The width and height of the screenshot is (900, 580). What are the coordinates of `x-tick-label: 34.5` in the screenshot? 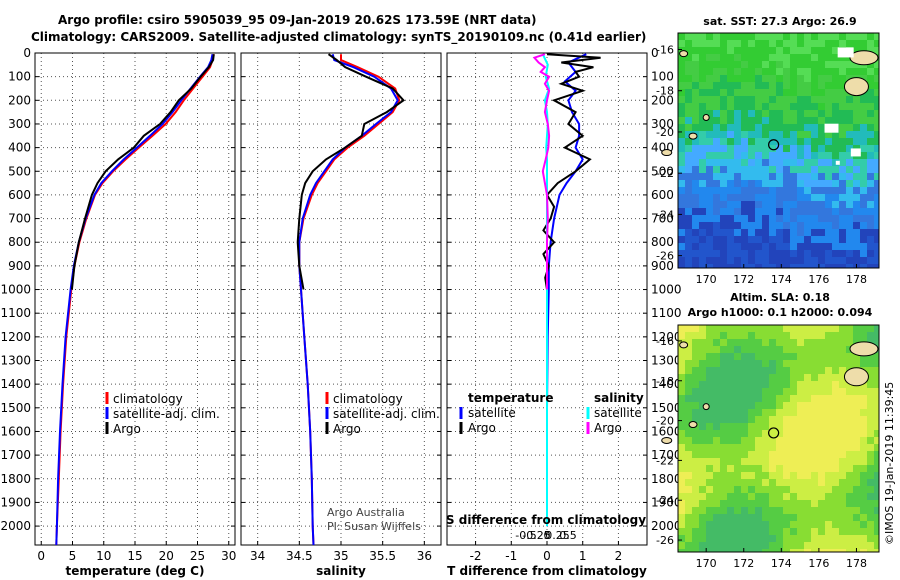 It's located at (299, 556).